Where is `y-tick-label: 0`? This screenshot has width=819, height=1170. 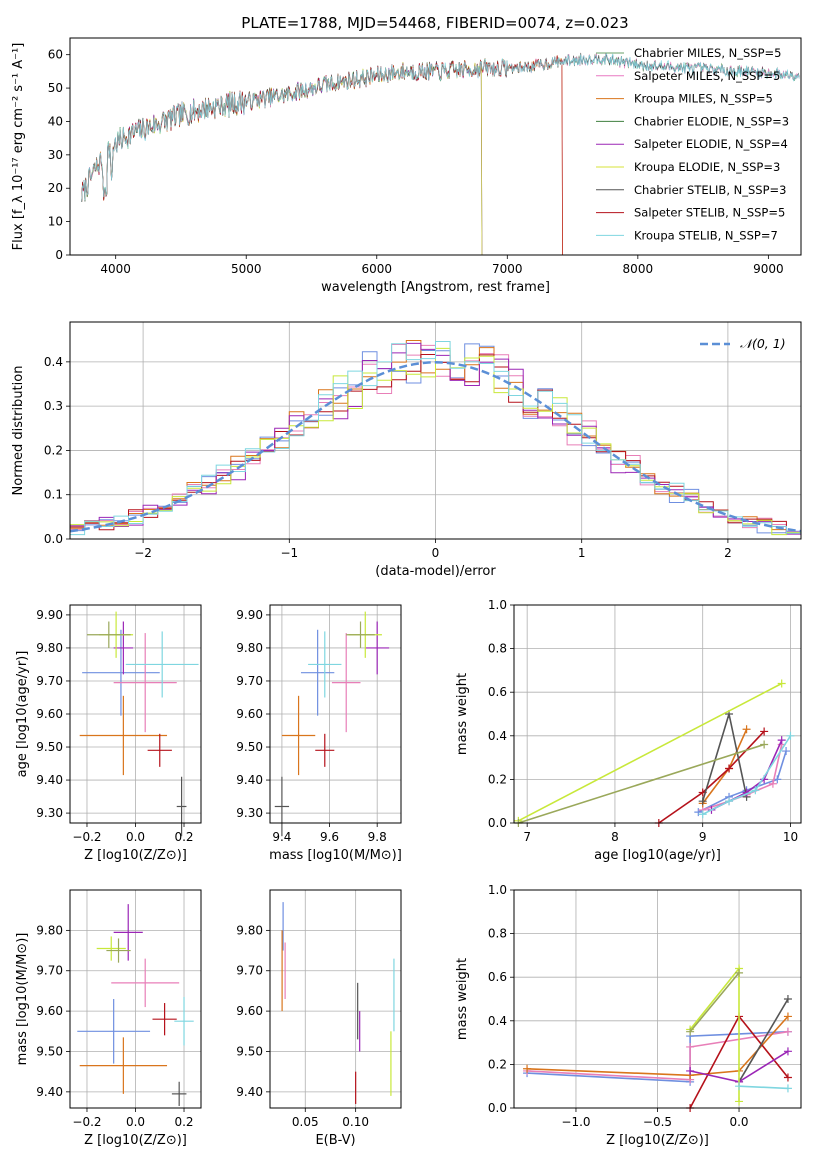 y-tick-label: 0 is located at coordinates (59, 255).